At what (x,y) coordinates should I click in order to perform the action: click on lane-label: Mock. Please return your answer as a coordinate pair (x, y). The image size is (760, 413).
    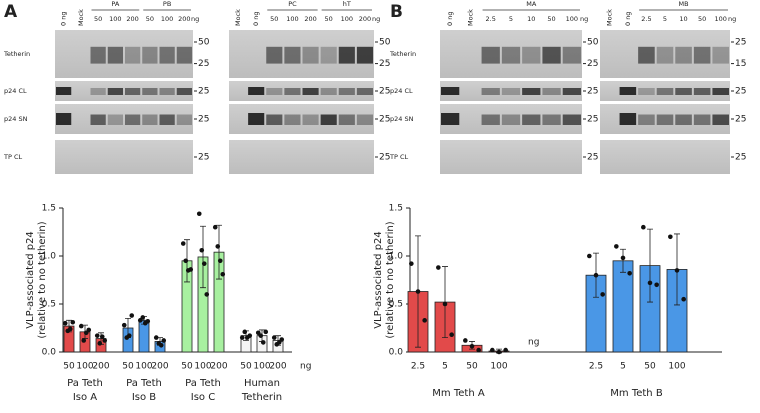
    Looking at the image, I should click on (238, 17).